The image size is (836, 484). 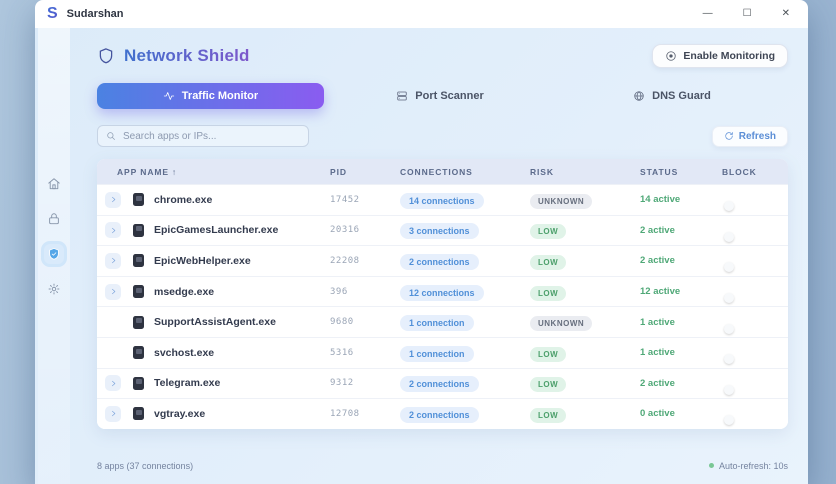 What do you see at coordinates (147, 171) in the screenshot?
I see `column-header-app-name: App Name ↑` at bounding box center [147, 171].